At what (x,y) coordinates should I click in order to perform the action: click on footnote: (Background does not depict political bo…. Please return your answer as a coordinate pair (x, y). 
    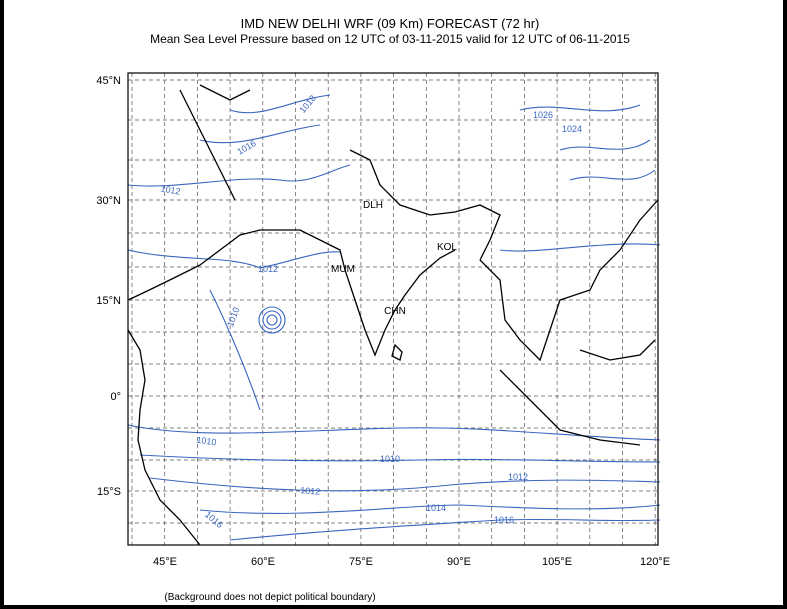
    Looking at the image, I should click on (269, 597).